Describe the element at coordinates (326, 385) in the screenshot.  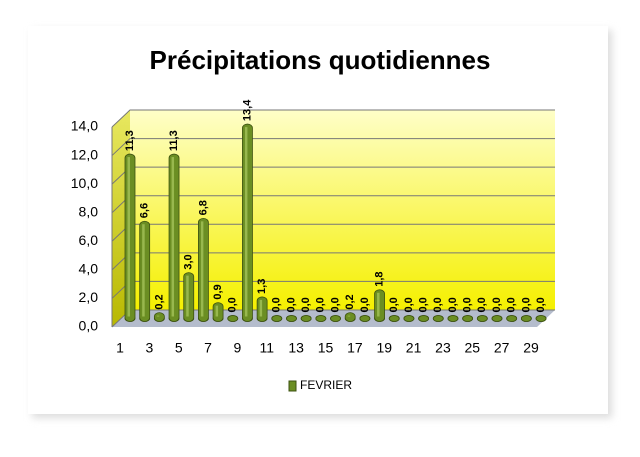
I see `legend-label: FEVRIER` at that location.